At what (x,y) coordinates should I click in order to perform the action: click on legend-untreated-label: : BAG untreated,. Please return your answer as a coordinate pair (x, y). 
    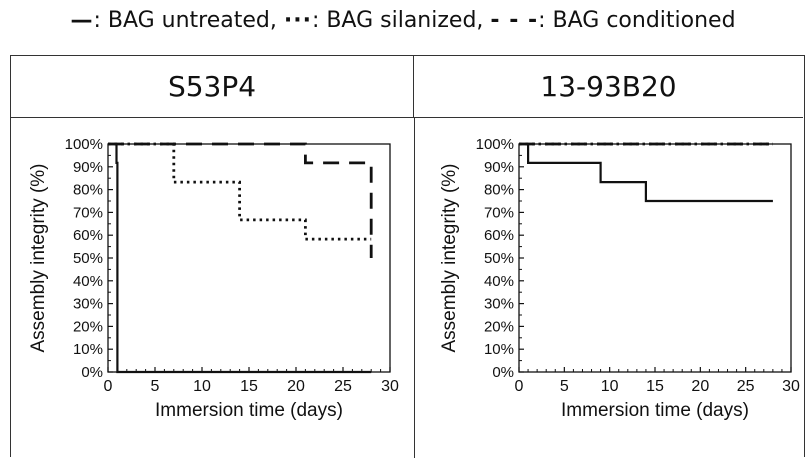
    Looking at the image, I should click on (188, 20).